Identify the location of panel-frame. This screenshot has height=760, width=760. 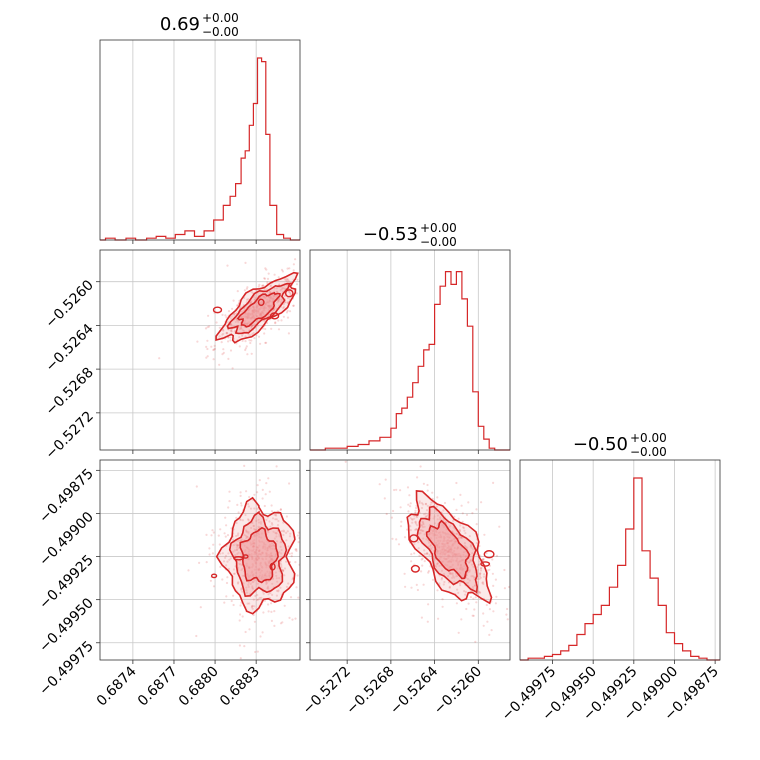
(410, 350).